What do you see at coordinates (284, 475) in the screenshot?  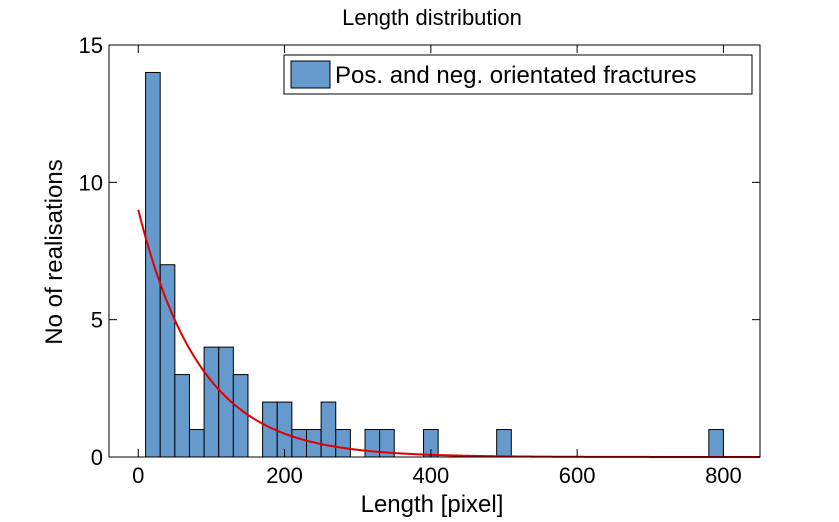 I see `x-tick-label: 200` at bounding box center [284, 475].